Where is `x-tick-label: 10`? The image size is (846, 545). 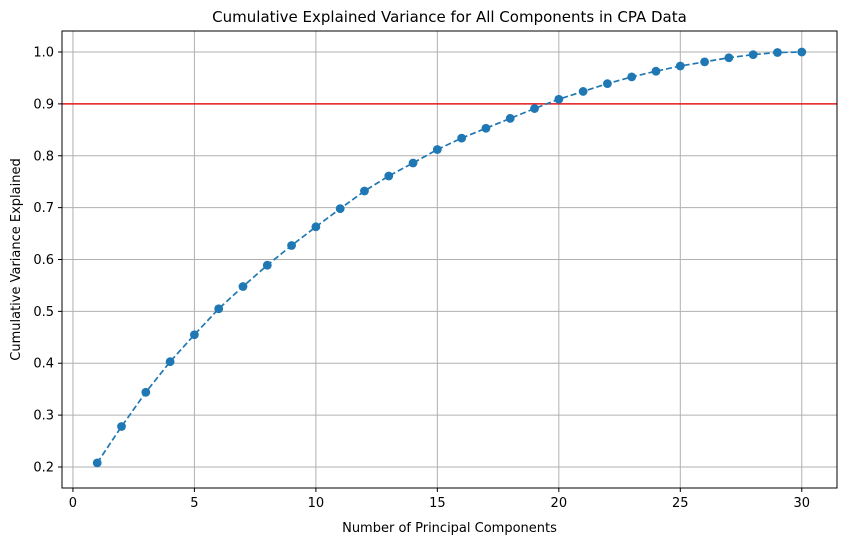 x-tick-label: 10 is located at coordinates (316, 503).